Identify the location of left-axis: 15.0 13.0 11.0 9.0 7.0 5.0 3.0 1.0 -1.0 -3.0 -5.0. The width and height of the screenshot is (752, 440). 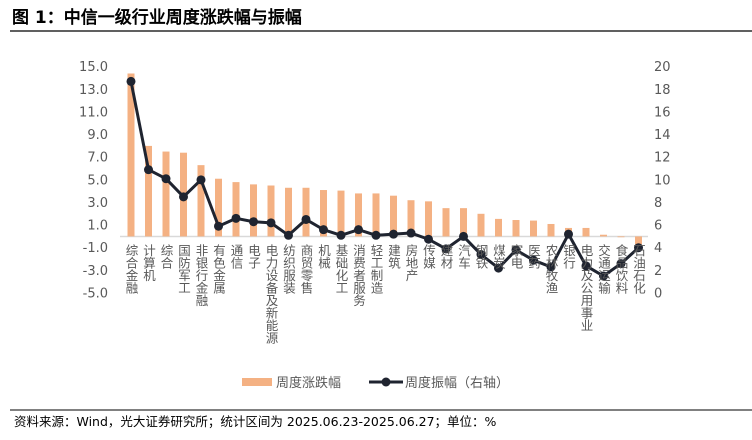
(93, 180).